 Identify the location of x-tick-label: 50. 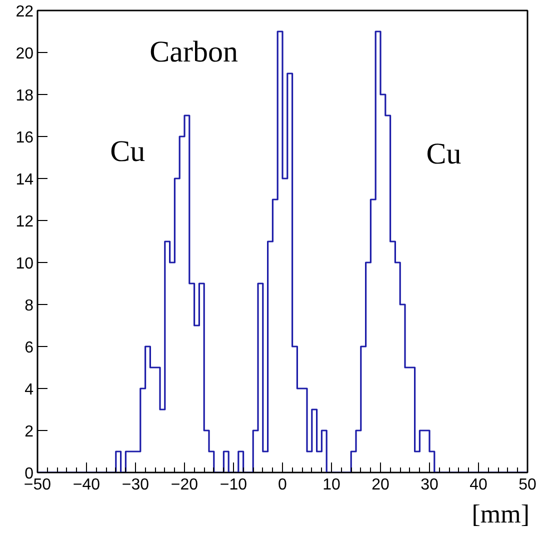
(527, 485).